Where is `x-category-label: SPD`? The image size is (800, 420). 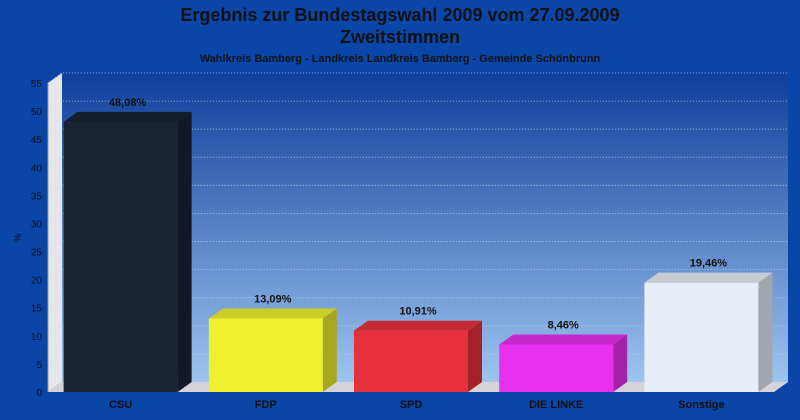
x-category-label: SPD is located at coordinates (411, 405).